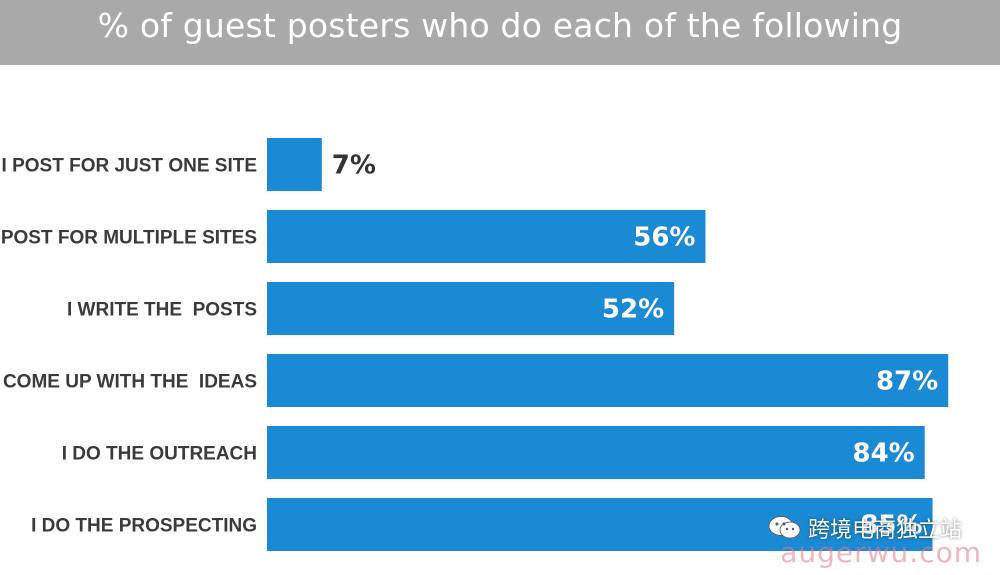  Describe the element at coordinates (128, 382) in the screenshot. I see `category-label-3: I COME UP WITH THE IDEAS` at that location.